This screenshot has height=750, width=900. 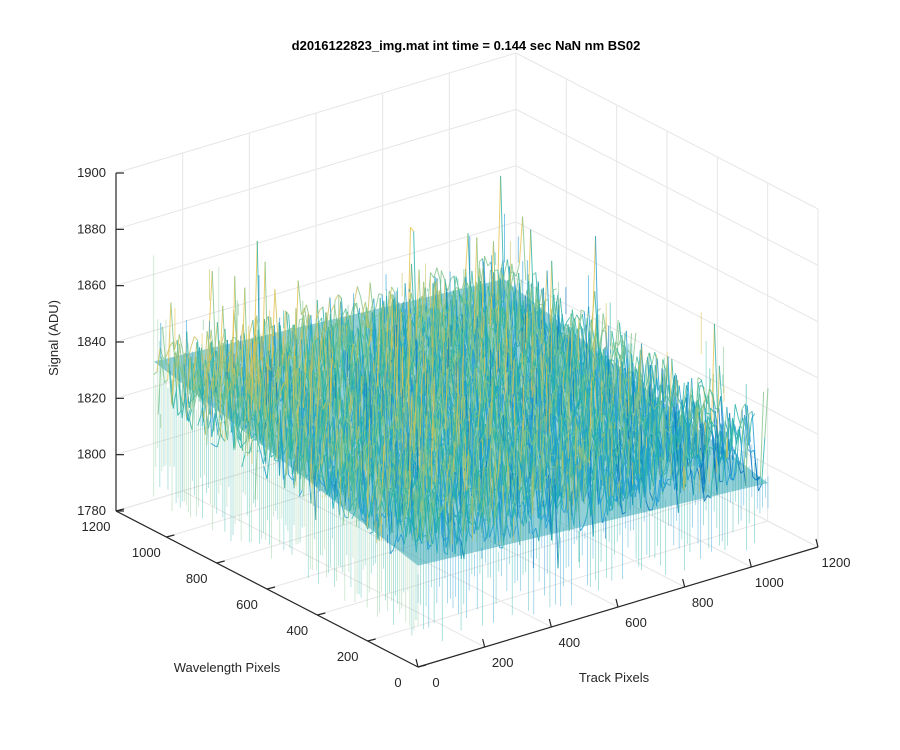 I want to click on x-tick-label: 600, so click(x=636, y=622).